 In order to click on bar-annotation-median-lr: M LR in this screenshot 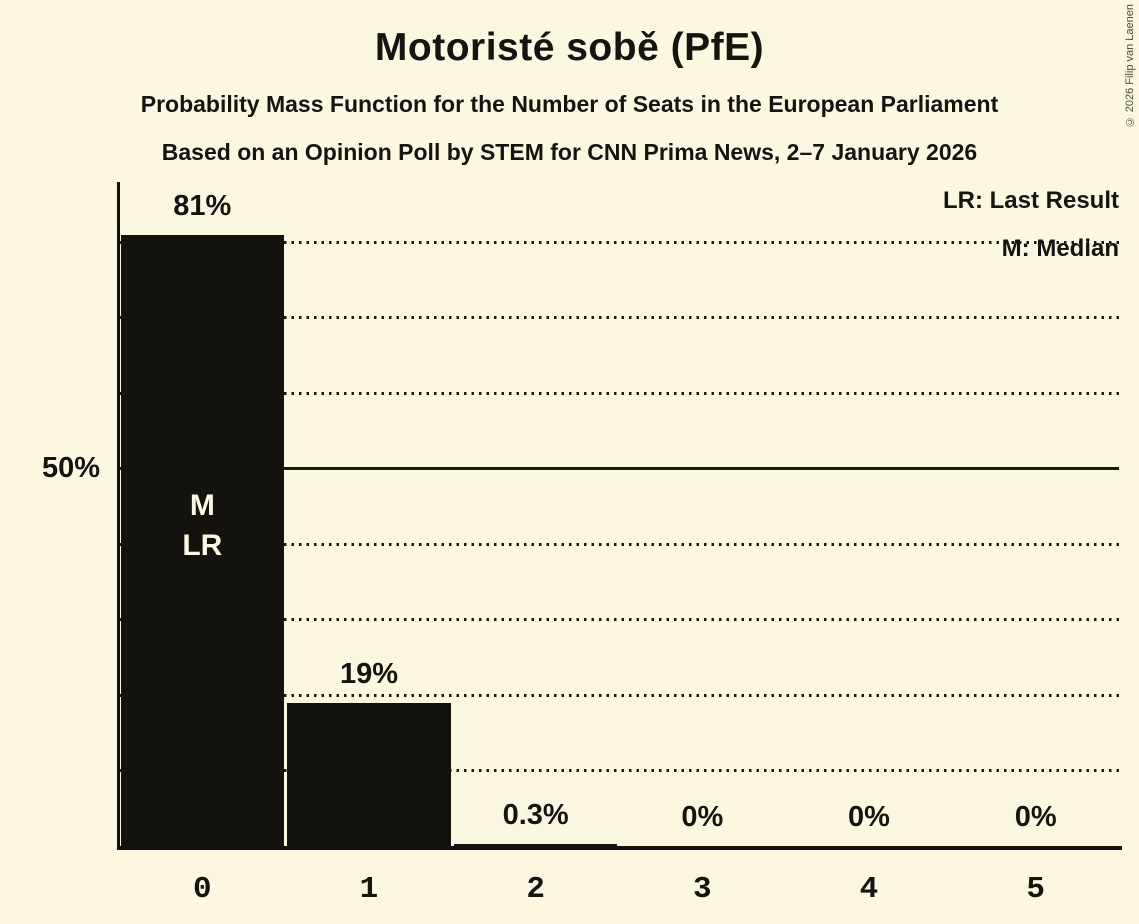, I will do `click(202, 526)`.